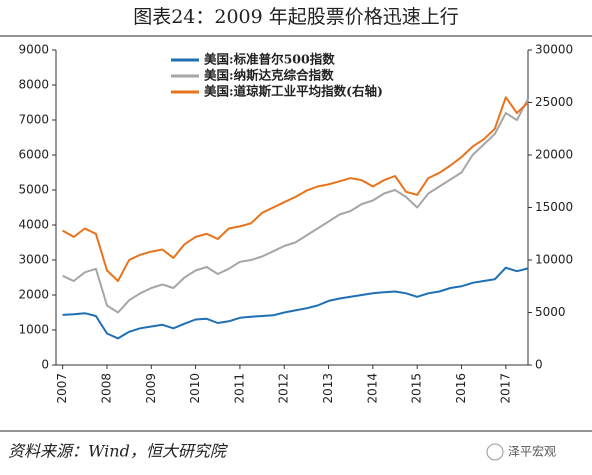 This screenshot has width=592, height=475. Describe the element at coordinates (417, 388) in the screenshot. I see `x-tick-label: 2015` at that location.